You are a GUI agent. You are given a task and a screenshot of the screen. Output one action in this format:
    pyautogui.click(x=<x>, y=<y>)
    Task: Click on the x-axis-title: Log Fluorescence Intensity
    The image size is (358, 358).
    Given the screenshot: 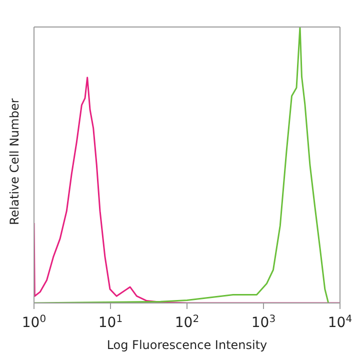 What is the action you would take?
    pyautogui.click(x=187, y=345)
    